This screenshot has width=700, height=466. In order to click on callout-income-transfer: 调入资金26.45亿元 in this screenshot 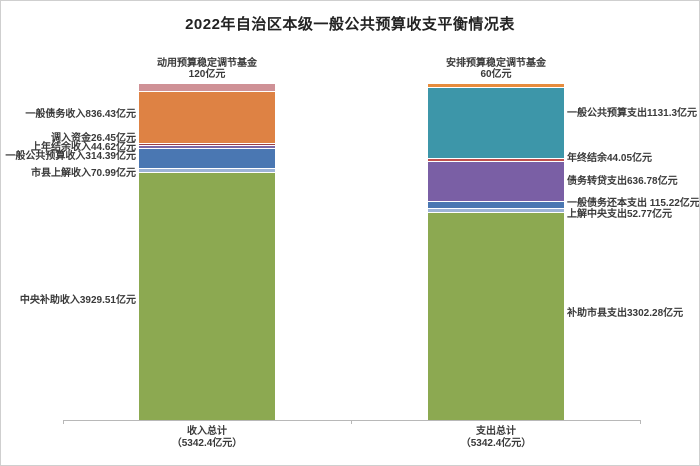, I will do `click(93, 138)`.